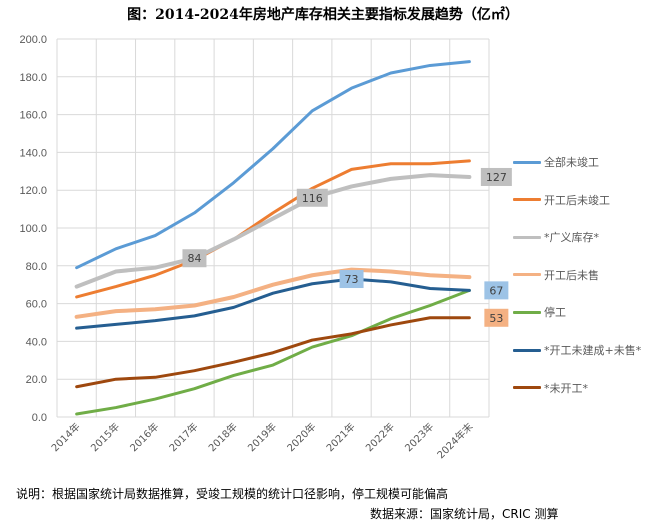 The width and height of the screenshot is (646, 527). Describe the element at coordinates (33, 78) in the screenshot. I see `y-tick-label: 180.0` at that location.